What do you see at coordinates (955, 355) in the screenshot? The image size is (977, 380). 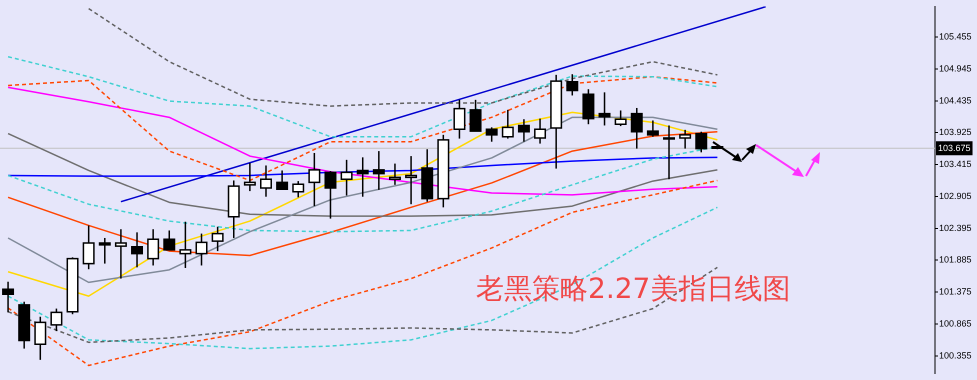 I see `y-tick-label: 100.355` at bounding box center [955, 355].